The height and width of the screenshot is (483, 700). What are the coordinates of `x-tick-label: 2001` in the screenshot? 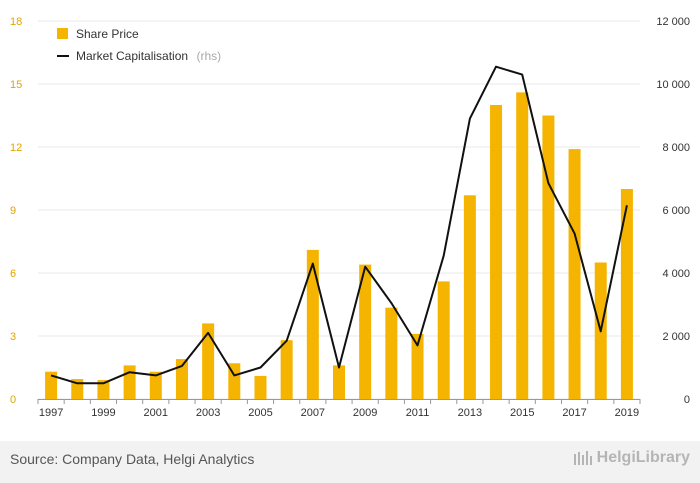 It's located at (156, 413).